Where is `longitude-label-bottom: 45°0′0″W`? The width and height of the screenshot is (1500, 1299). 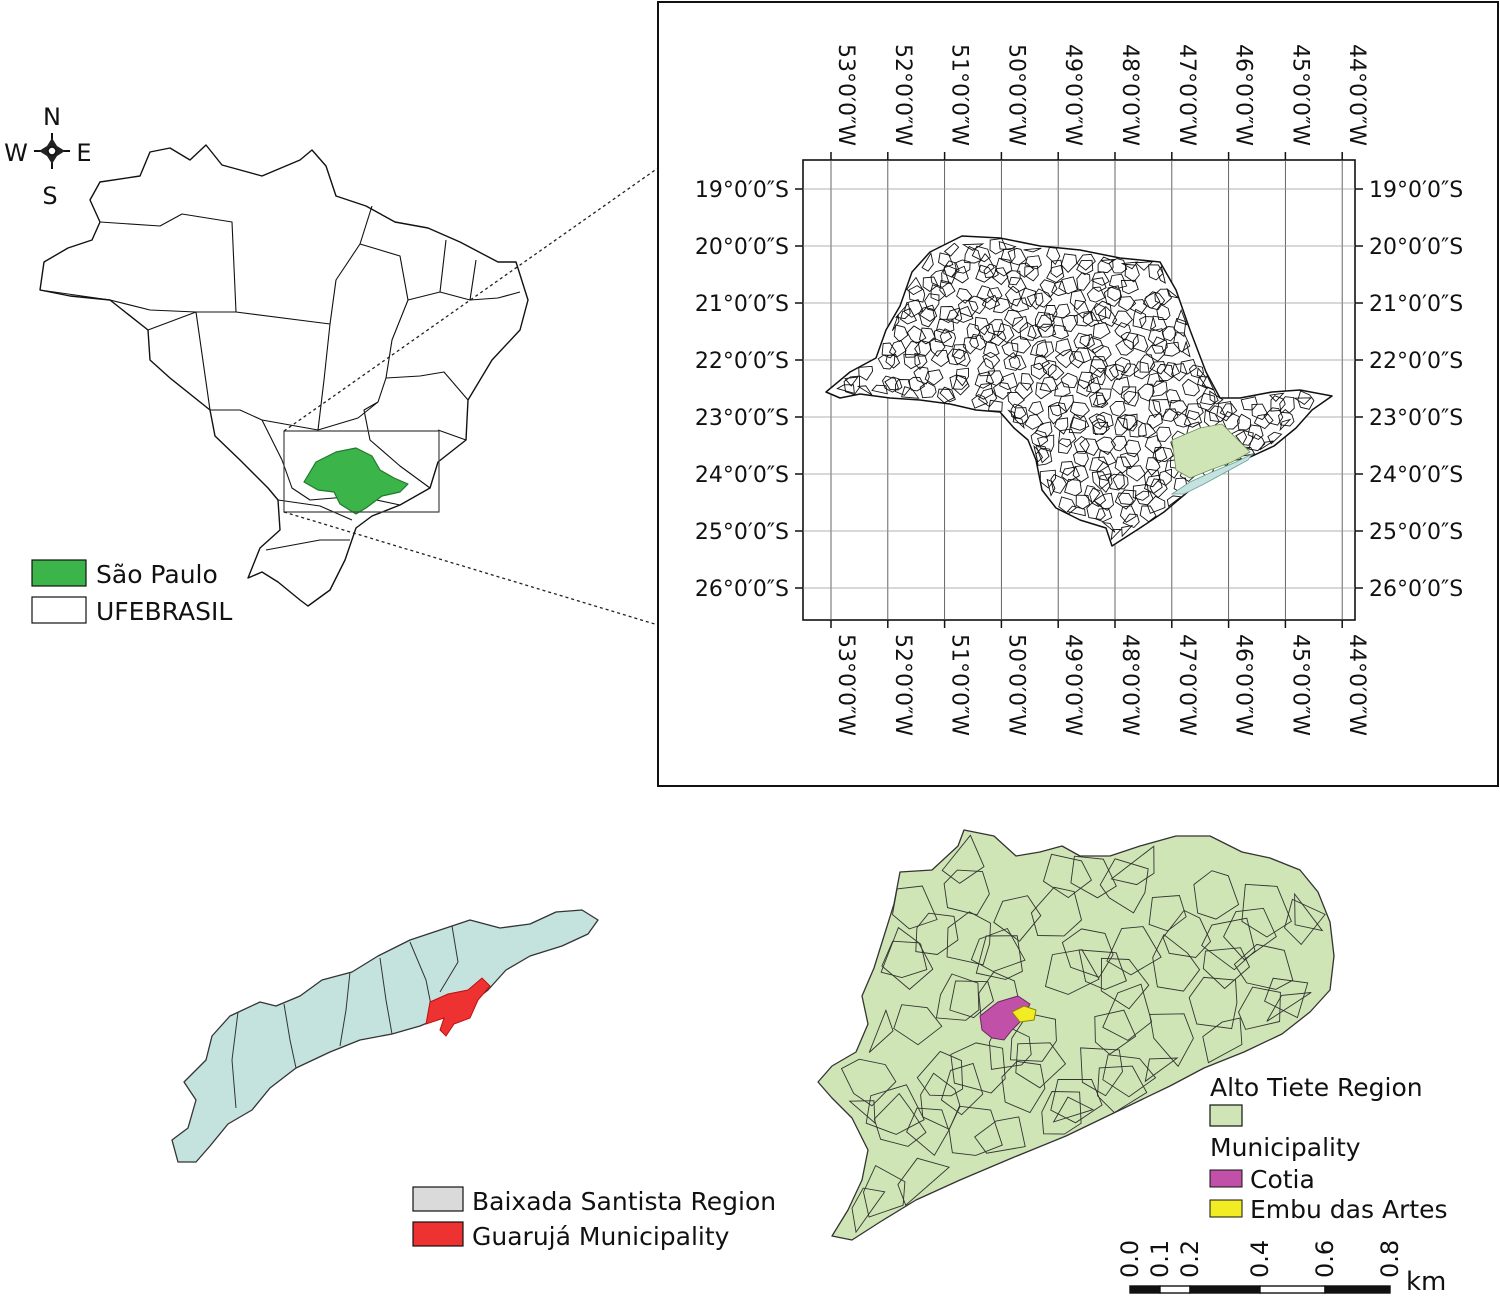 longitude-label-bottom: 45°0′0″W is located at coordinates (1299, 685).